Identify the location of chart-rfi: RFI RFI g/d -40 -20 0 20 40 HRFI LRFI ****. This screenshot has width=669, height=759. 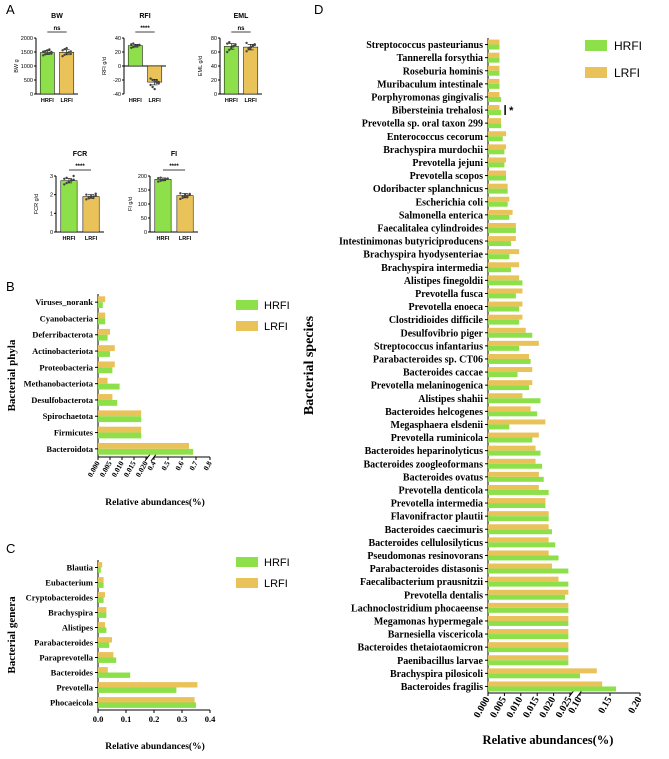
(134, 58).